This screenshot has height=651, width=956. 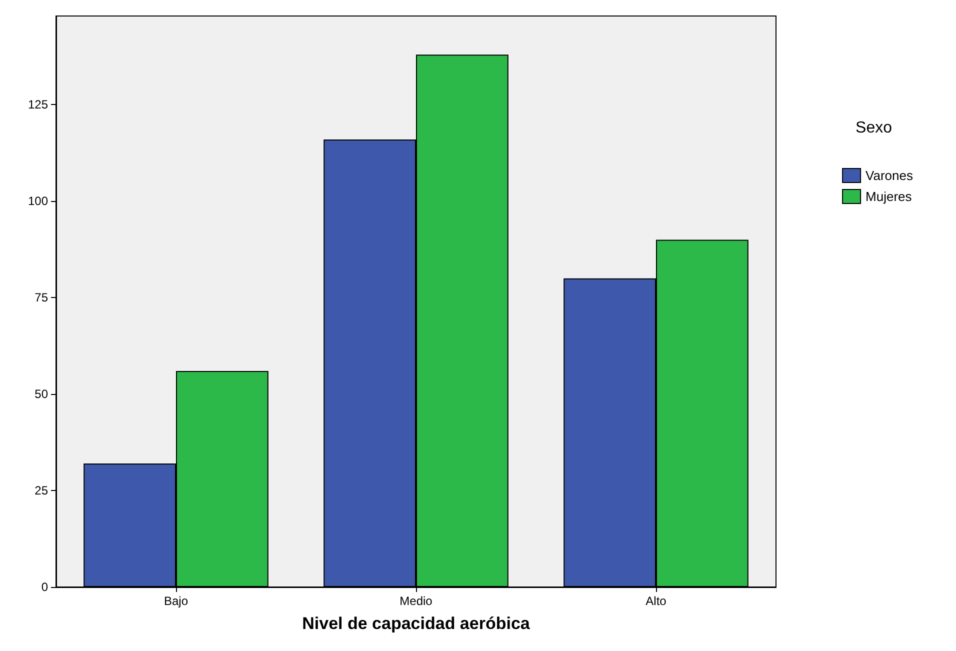 I want to click on y-tick-label: 125, so click(x=38, y=105).